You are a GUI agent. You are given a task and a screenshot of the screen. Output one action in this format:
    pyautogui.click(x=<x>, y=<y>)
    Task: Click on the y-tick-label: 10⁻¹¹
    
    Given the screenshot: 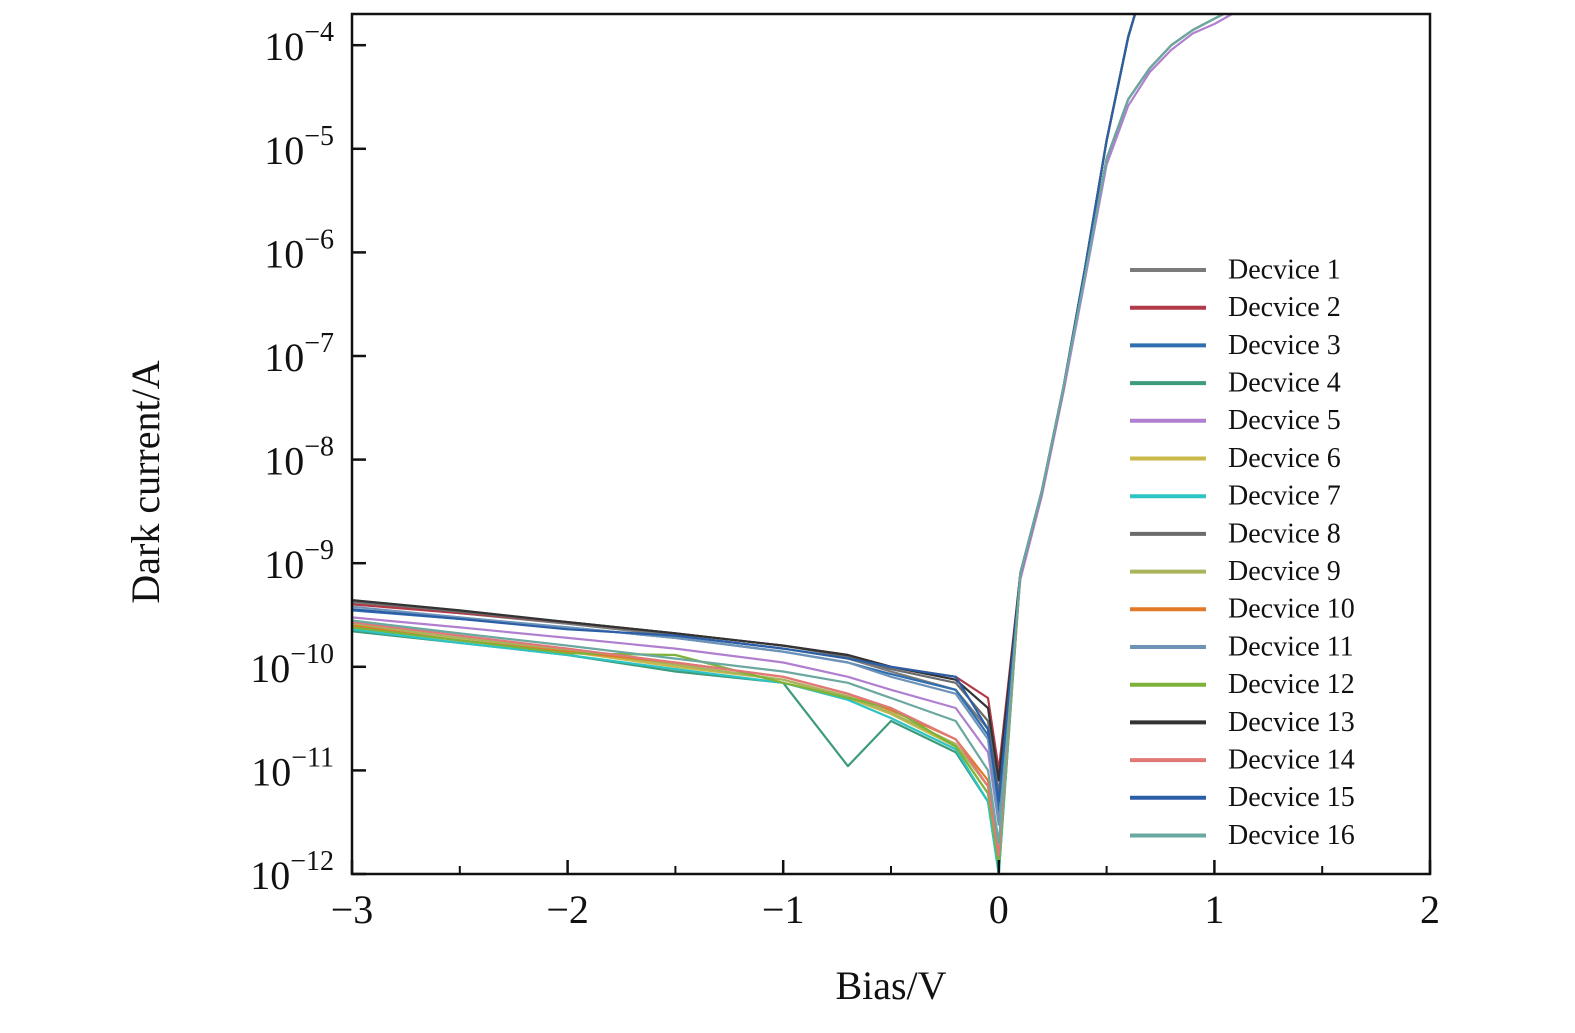 What is the action you would take?
    pyautogui.click(x=292, y=769)
    